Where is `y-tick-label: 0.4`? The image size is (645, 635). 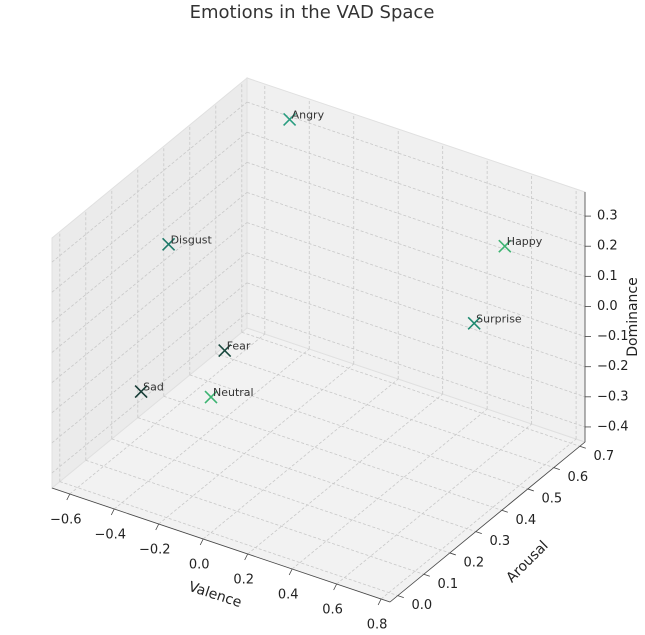 y-tick-label: 0.4 is located at coordinates (525, 520).